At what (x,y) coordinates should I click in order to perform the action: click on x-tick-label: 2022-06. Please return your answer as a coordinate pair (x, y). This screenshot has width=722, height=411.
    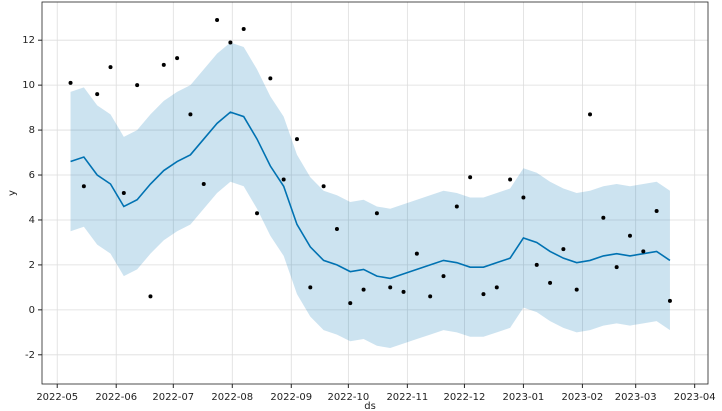
    Looking at the image, I should click on (116, 397).